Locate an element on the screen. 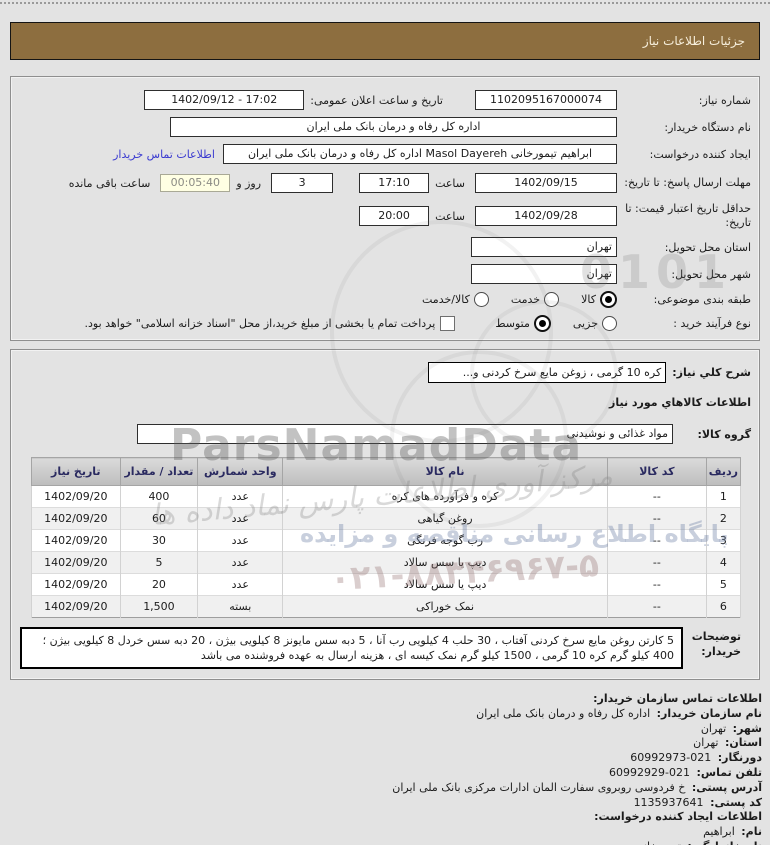  delivery-city-field: تهران is located at coordinates (544, 274).